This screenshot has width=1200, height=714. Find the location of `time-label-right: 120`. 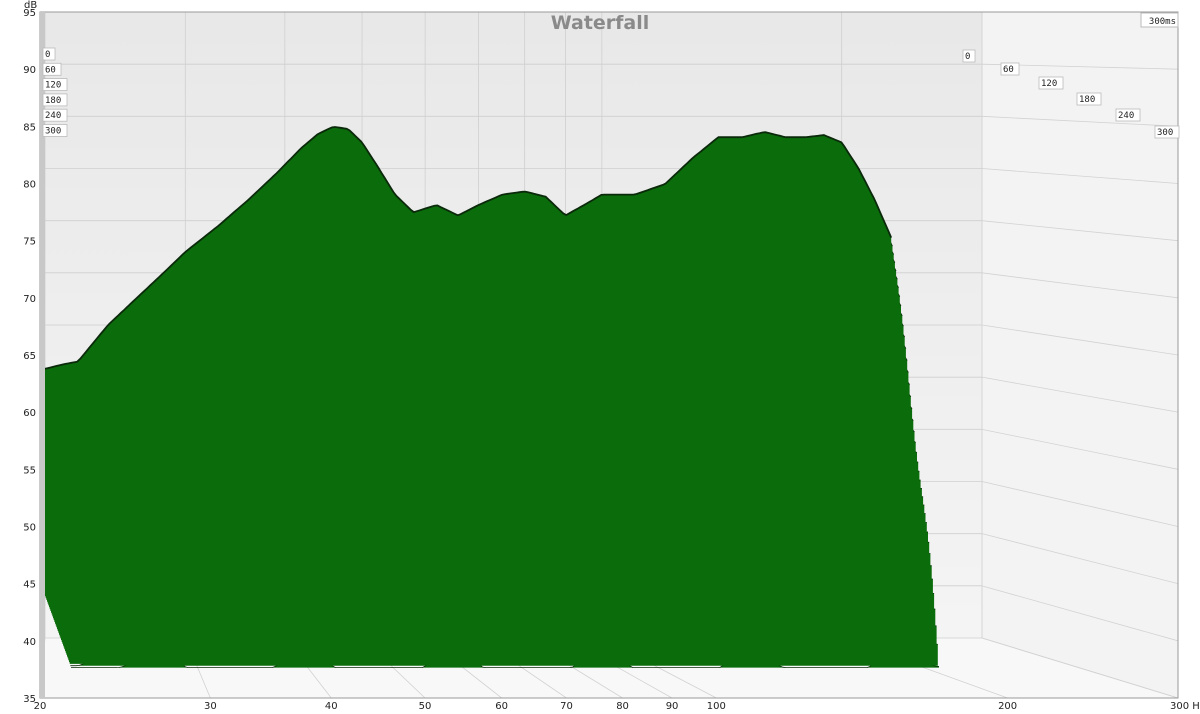

time-label-right: 120 is located at coordinates (1051, 83).